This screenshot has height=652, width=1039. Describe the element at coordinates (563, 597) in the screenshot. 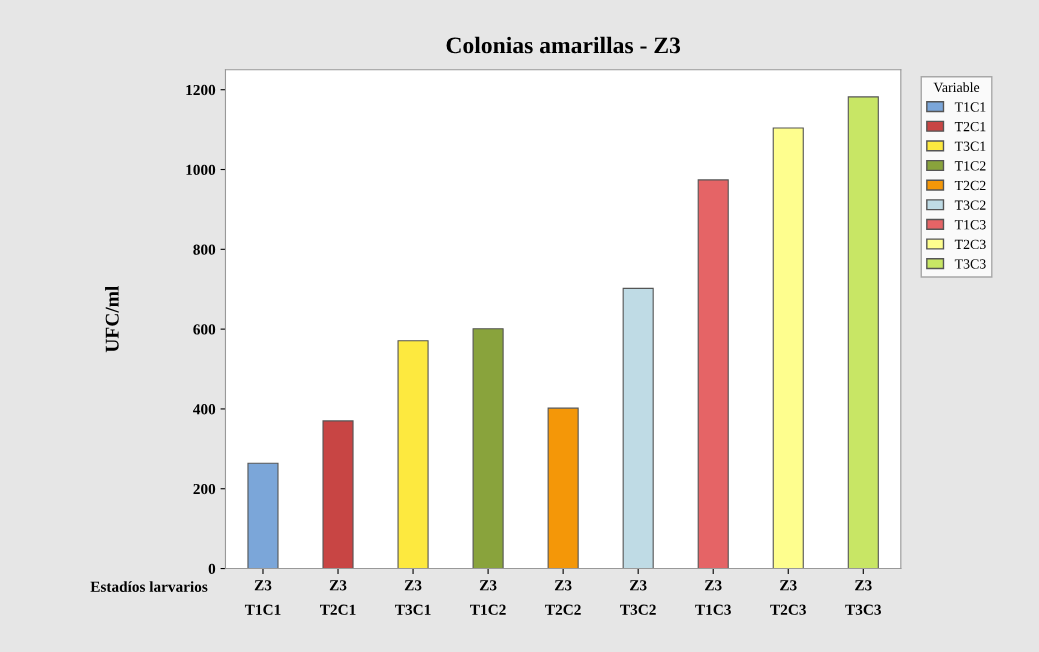

I see `x-tick-label: Z3 T2C2` at that location.